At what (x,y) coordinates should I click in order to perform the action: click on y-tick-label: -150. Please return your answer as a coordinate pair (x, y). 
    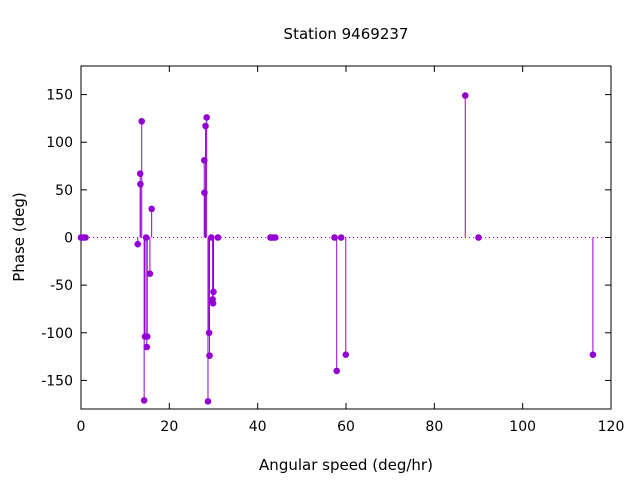
    Looking at the image, I should click on (57, 381).